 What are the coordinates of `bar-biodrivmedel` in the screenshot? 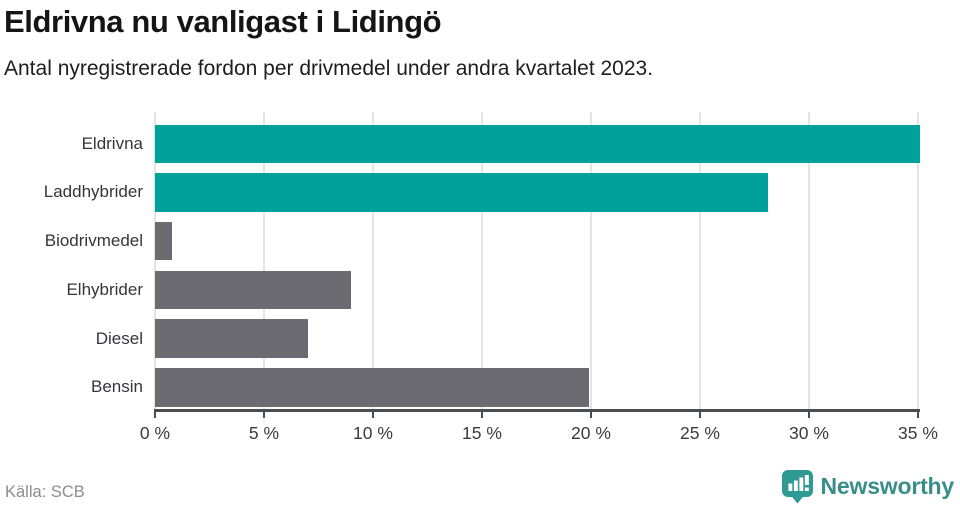 It's located at (164, 241).